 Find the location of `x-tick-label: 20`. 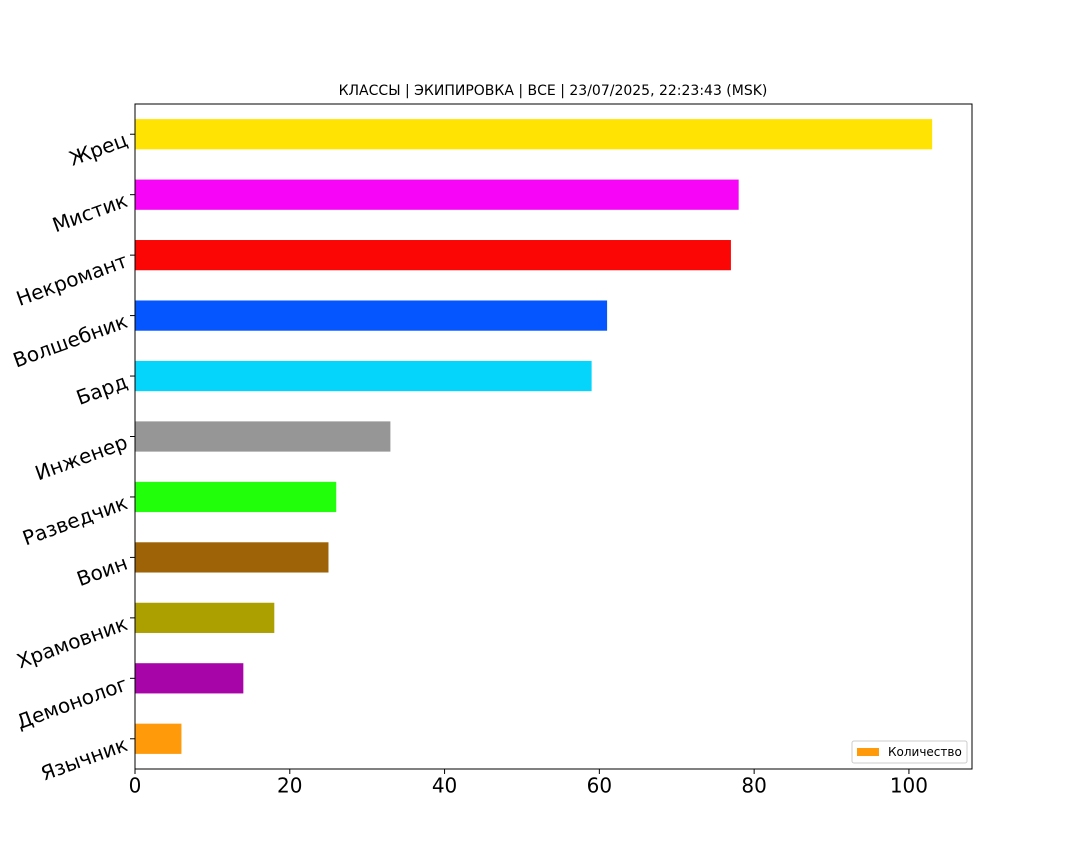

x-tick-label: 20 is located at coordinates (289, 786).